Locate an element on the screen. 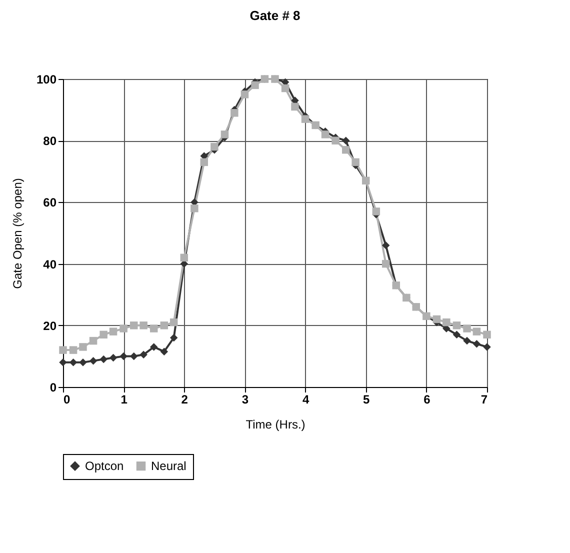 Image resolution: width=570 pixels, height=553 pixels. x-tick-label: 3 is located at coordinates (245, 399).